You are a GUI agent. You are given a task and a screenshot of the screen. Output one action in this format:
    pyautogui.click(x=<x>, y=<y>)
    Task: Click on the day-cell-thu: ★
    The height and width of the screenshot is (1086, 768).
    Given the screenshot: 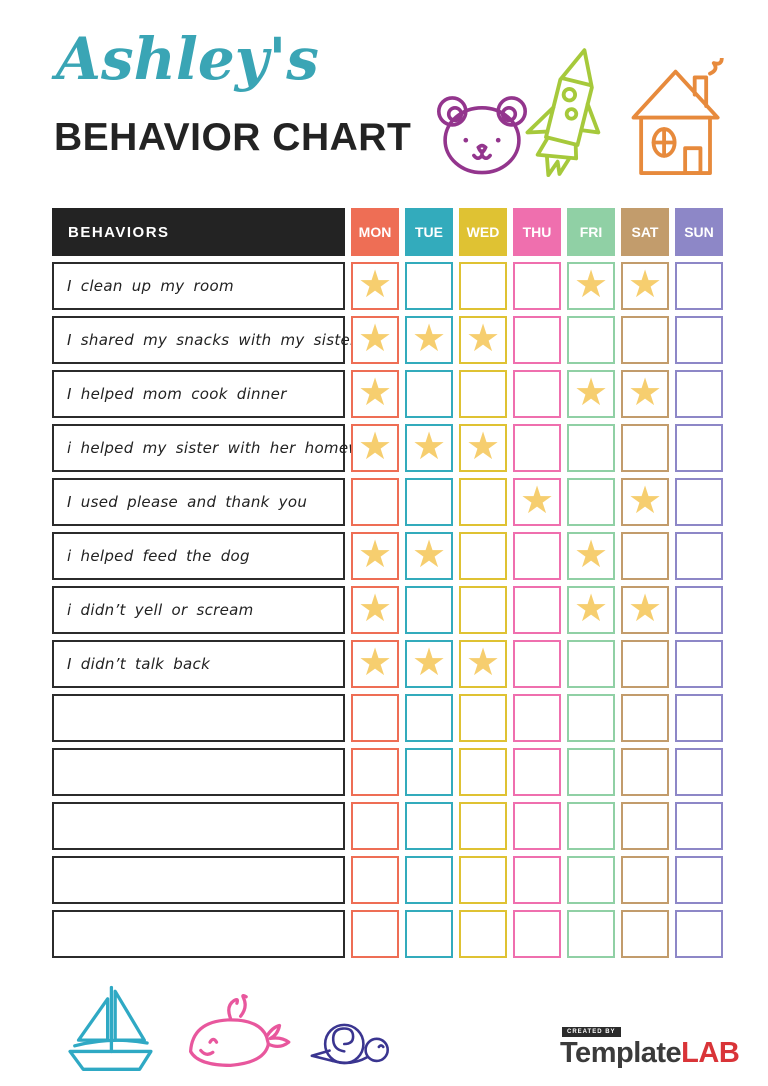 What is the action you would take?
    pyautogui.click(x=537, y=502)
    